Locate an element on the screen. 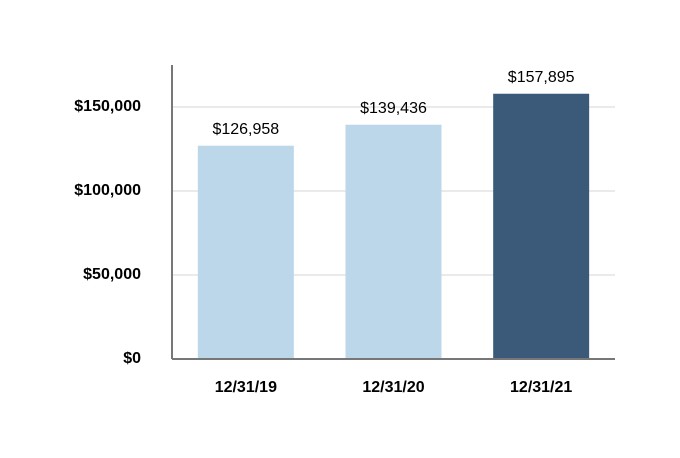  x-tick-label: 12/31/21 is located at coordinates (541, 387).